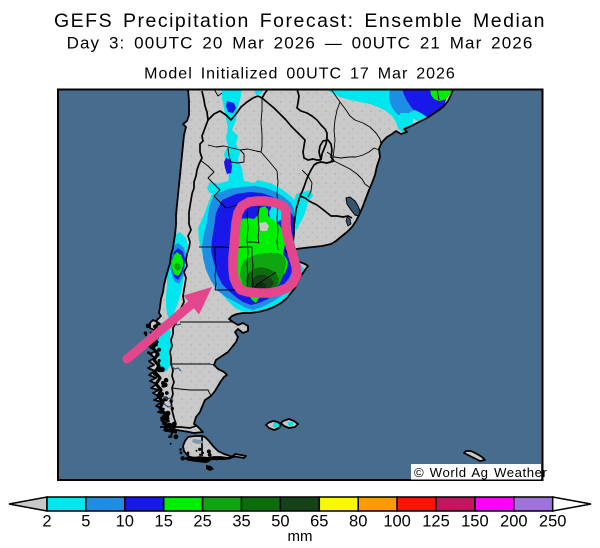  I want to click on svg-text: 50, so click(280, 522).